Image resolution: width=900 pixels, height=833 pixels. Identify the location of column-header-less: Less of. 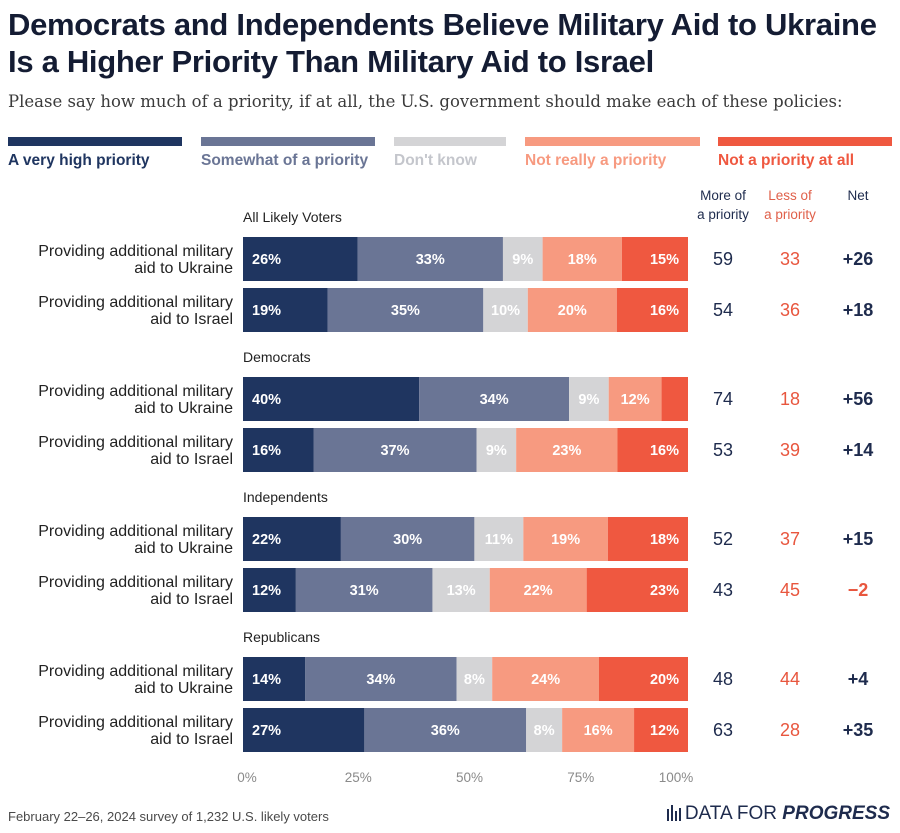
(790, 195).